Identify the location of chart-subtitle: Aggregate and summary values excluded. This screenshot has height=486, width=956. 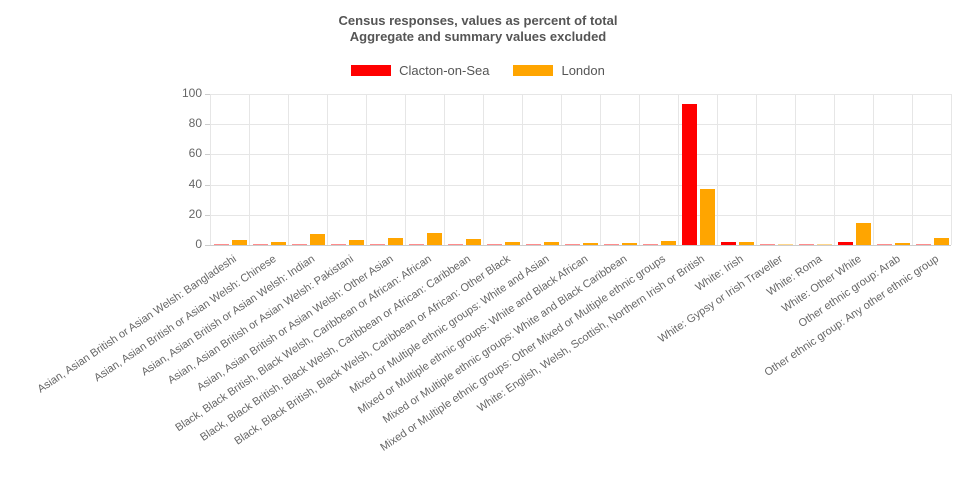
(478, 36).